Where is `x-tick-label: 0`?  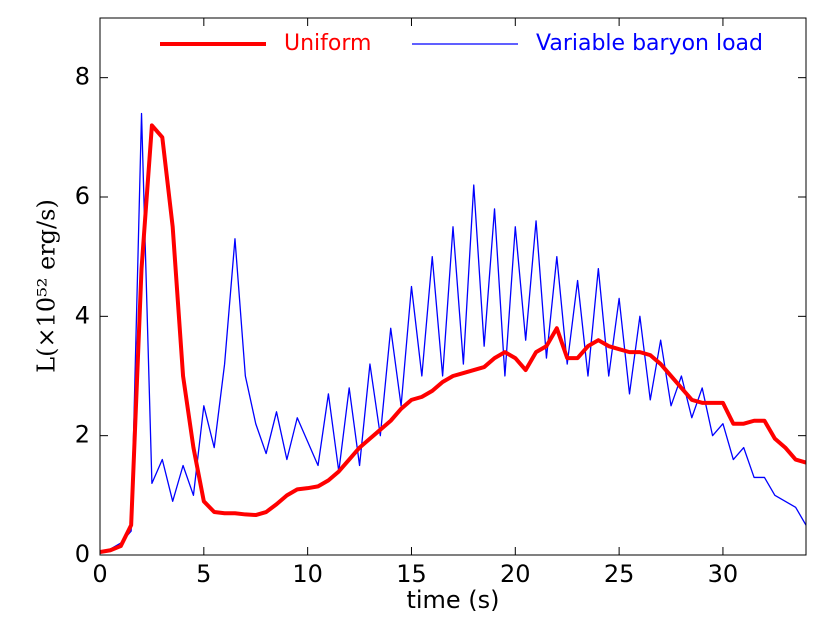
x-tick-label: 0 is located at coordinates (99, 574).